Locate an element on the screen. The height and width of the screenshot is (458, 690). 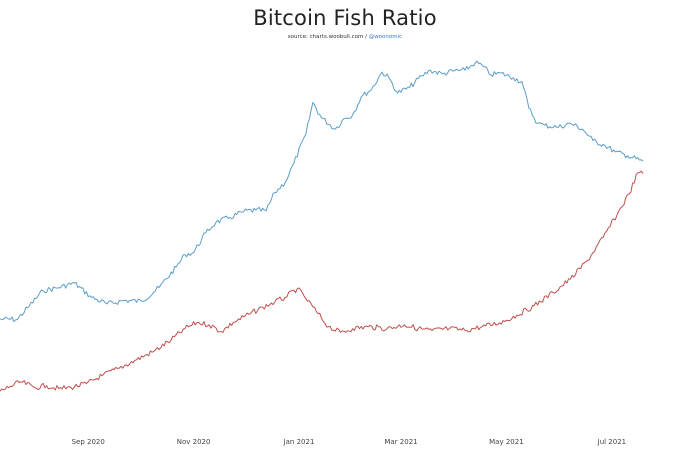
x-tick-label: Sep 2020 is located at coordinates (88, 442).